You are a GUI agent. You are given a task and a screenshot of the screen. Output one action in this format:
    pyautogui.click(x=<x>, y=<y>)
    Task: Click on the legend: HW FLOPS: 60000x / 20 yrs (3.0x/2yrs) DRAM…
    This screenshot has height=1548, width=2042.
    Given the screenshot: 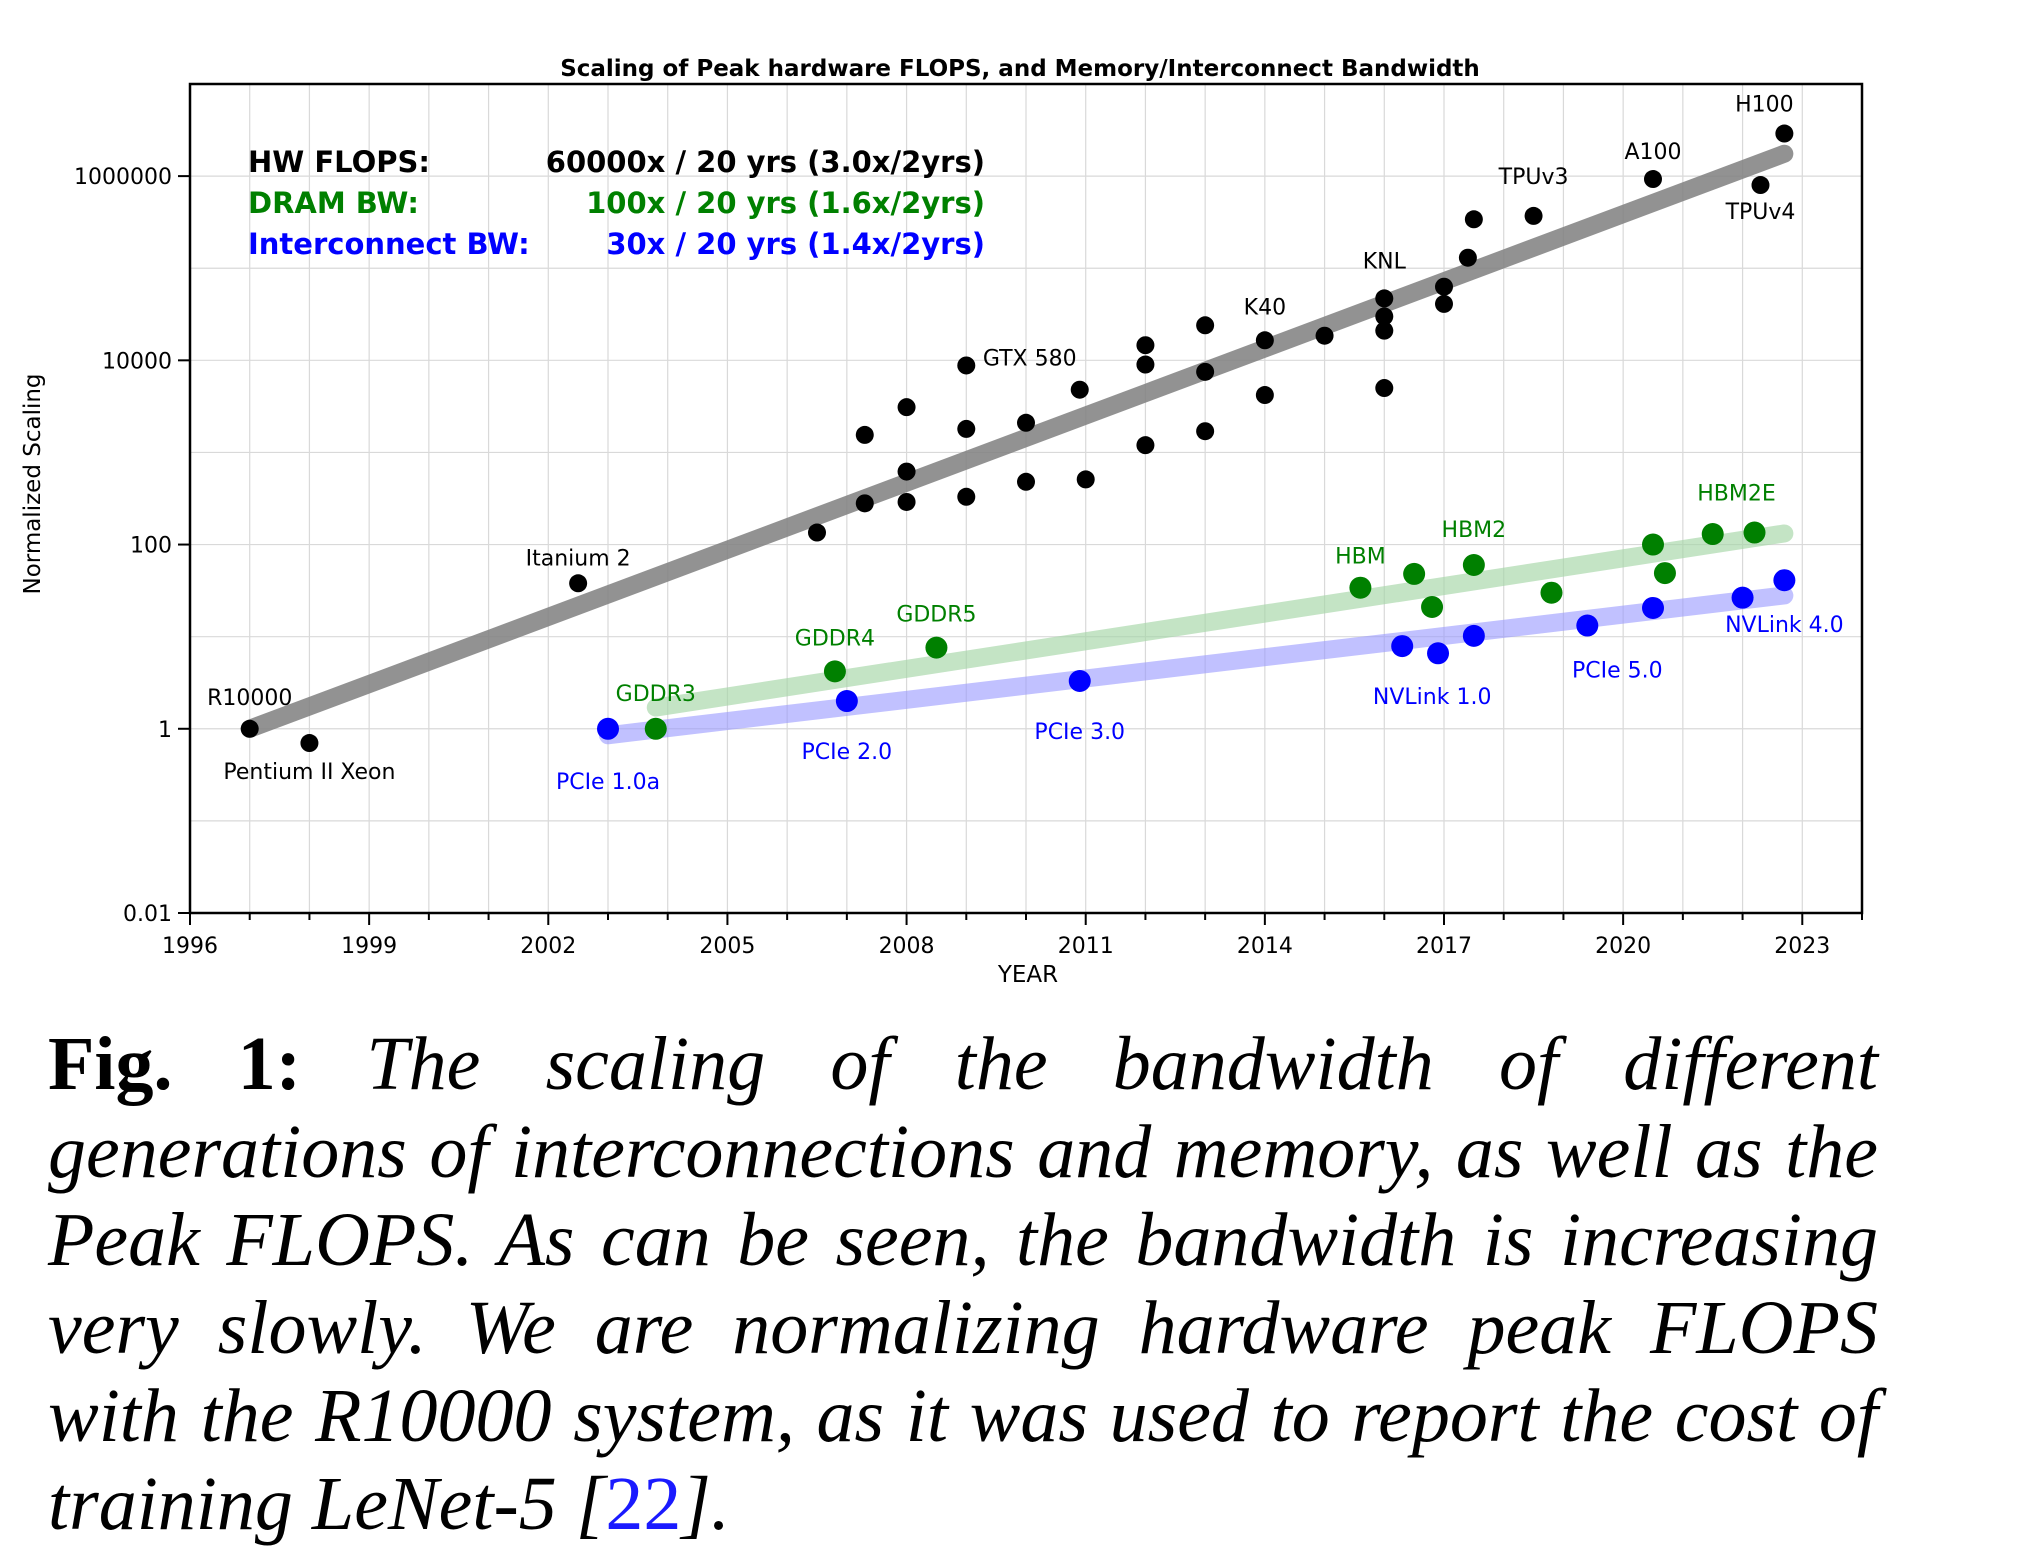 What is the action you would take?
    pyautogui.click(x=616, y=203)
    